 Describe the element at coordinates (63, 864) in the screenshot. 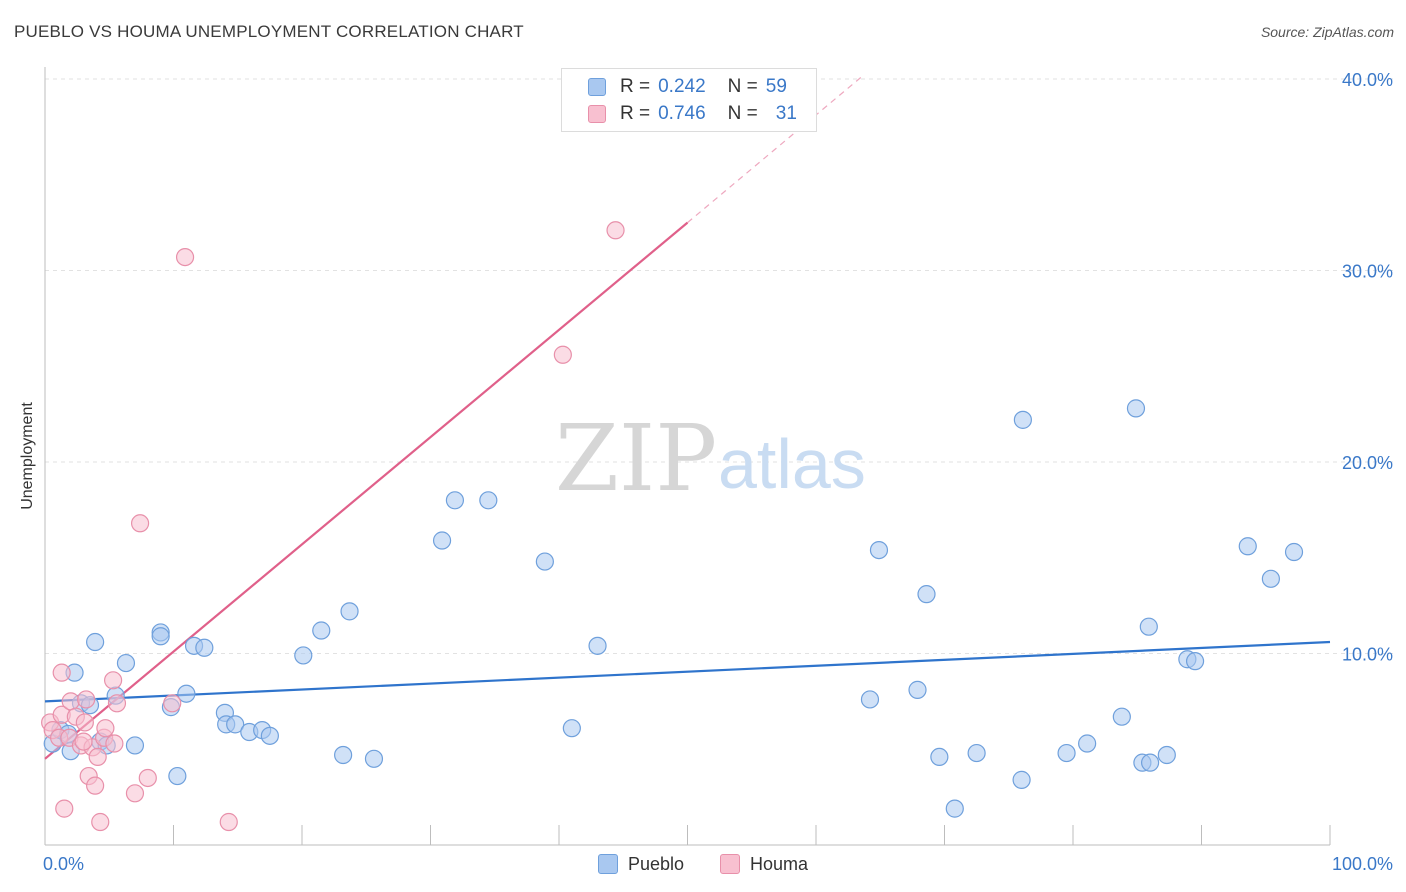

I see `x-tick-label: 0.0%` at that location.